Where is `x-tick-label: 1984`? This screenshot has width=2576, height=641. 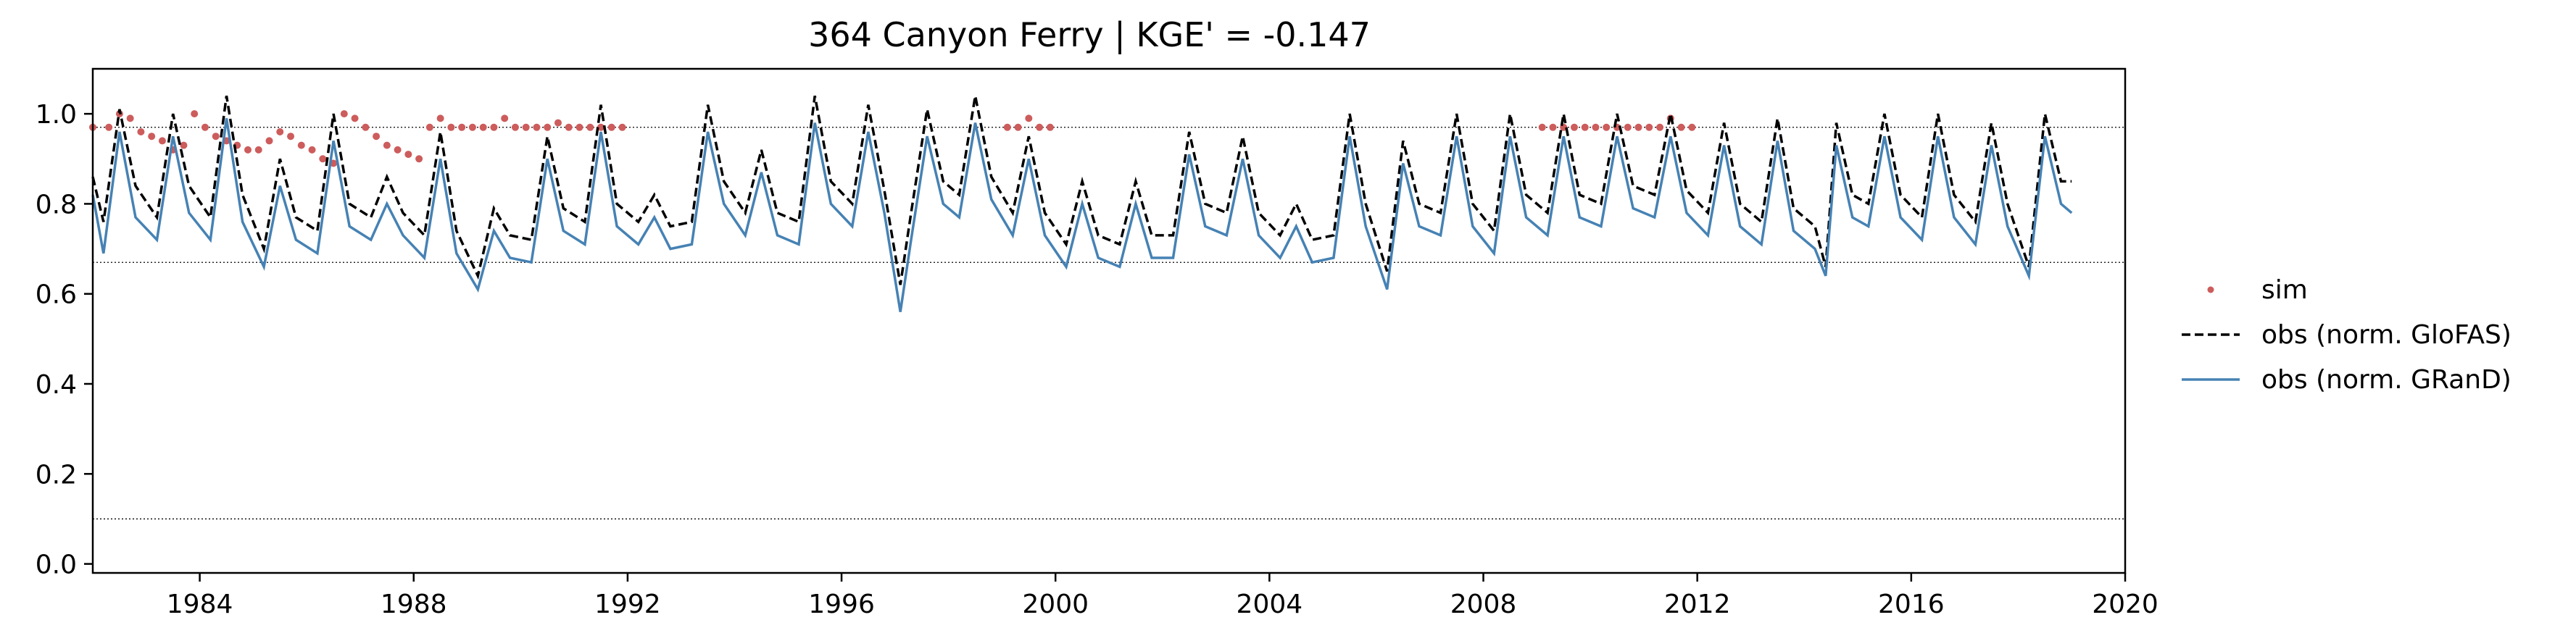
x-tick-label: 1984 is located at coordinates (200, 605).